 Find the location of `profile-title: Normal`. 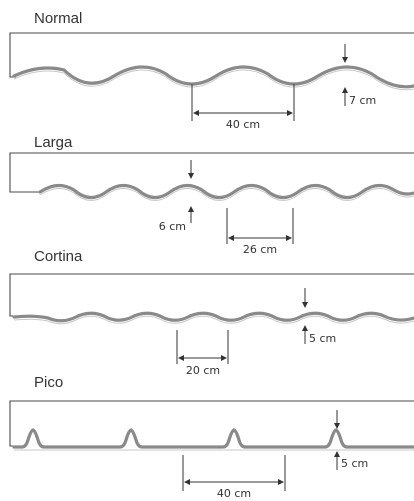

profile-title: Normal is located at coordinates (58, 18).